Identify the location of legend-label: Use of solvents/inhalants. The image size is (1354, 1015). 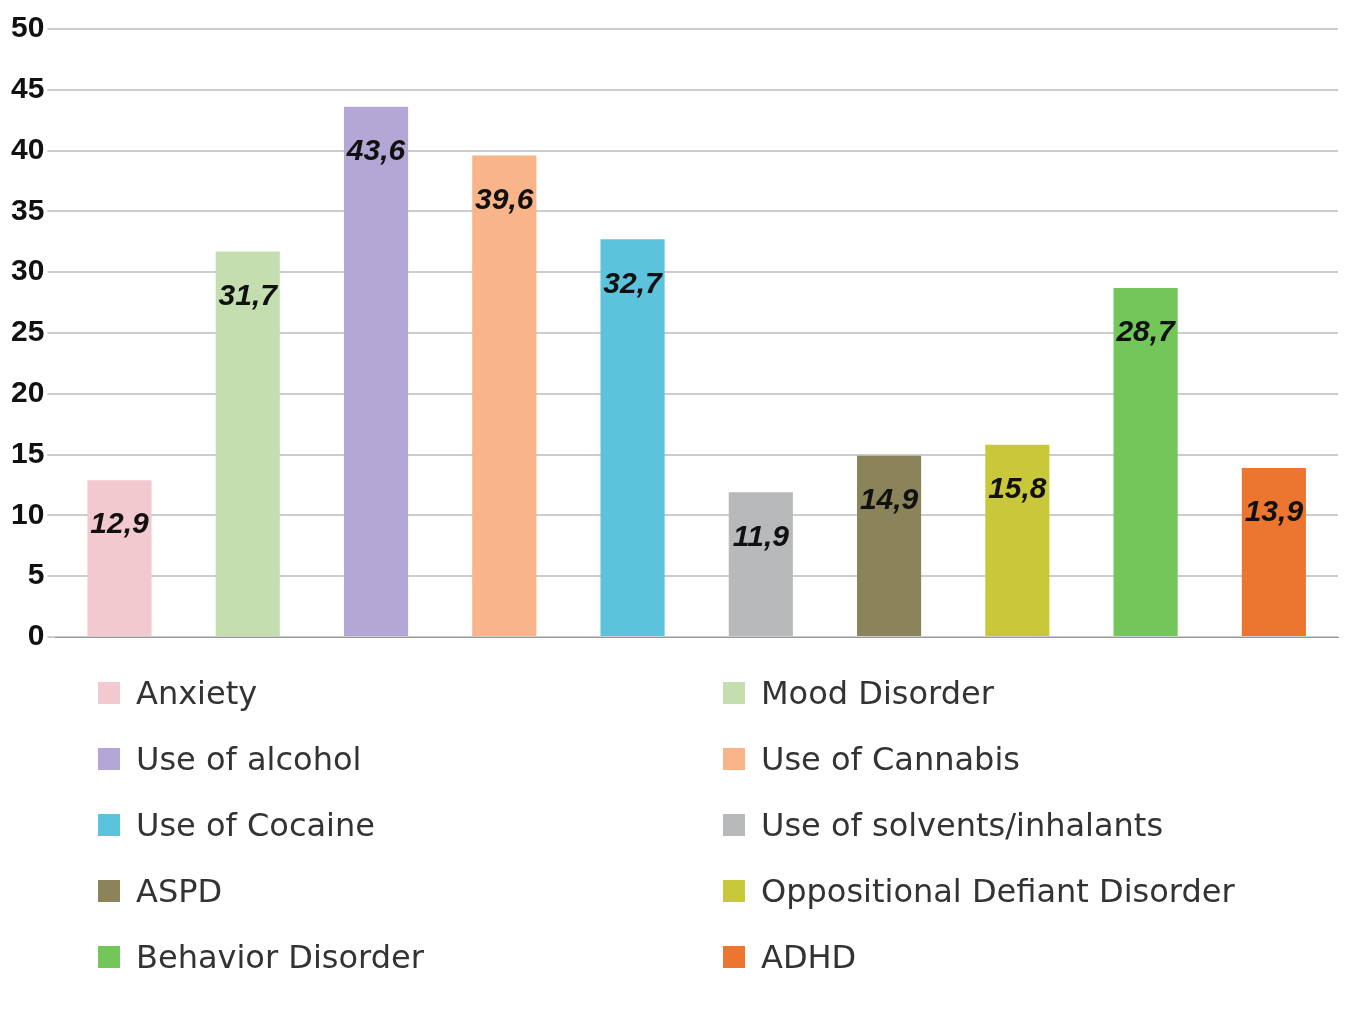
(962, 825).